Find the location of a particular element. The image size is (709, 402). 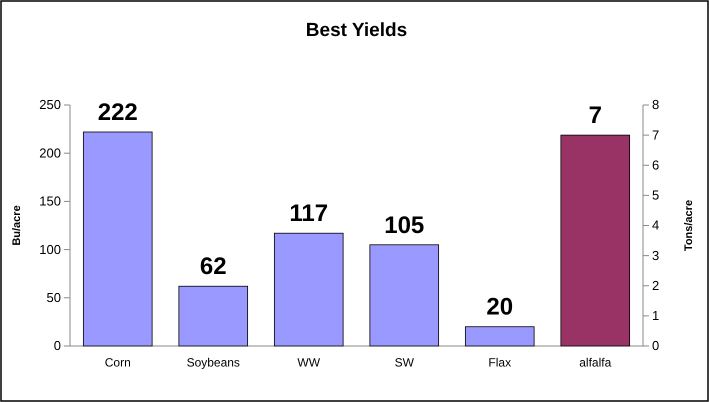

data-label: 105 is located at coordinates (404, 225).